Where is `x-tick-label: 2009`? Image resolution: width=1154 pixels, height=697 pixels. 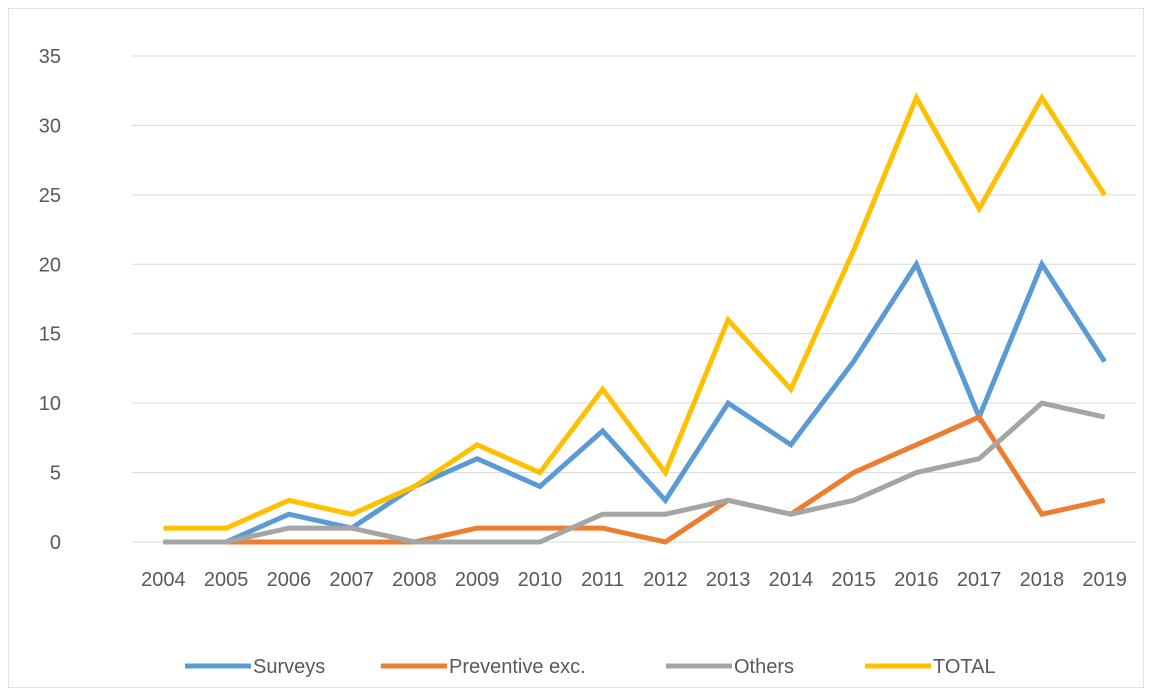 x-tick-label: 2009 is located at coordinates (477, 580).